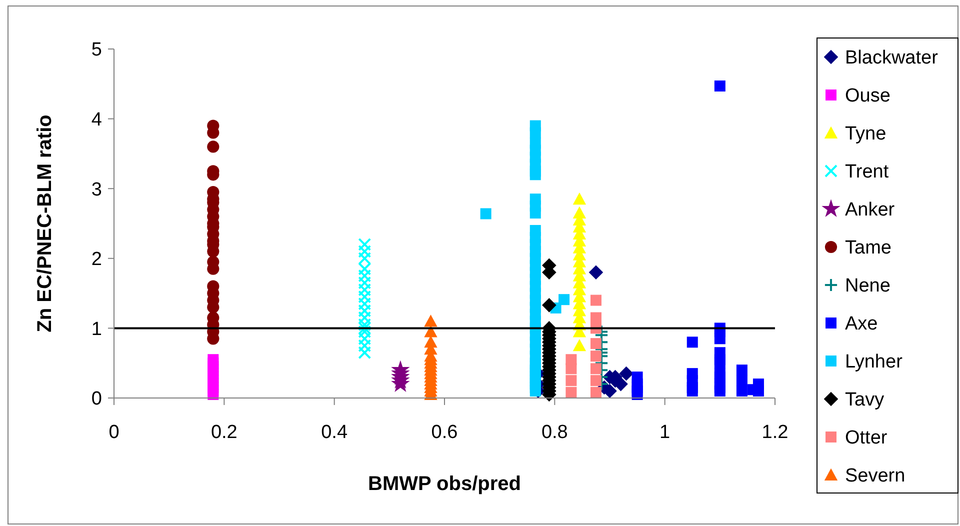 Image resolution: width=960 pixels, height=526 pixels. Describe the element at coordinates (224, 432) in the screenshot. I see `x-tick-label: 0.2` at that location.